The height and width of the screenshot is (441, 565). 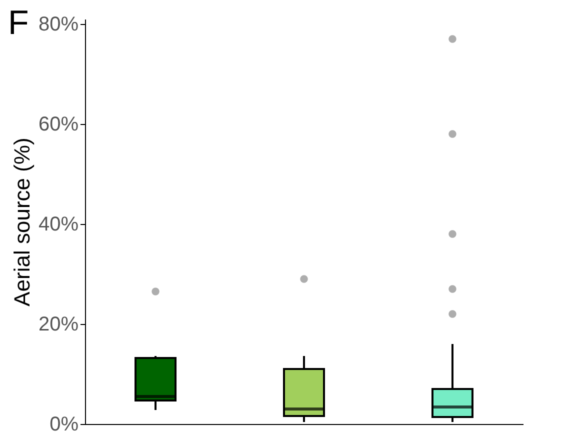 What do you see at coordinates (58, 325) in the screenshot?
I see `y-tick-label: 20%` at bounding box center [58, 325].